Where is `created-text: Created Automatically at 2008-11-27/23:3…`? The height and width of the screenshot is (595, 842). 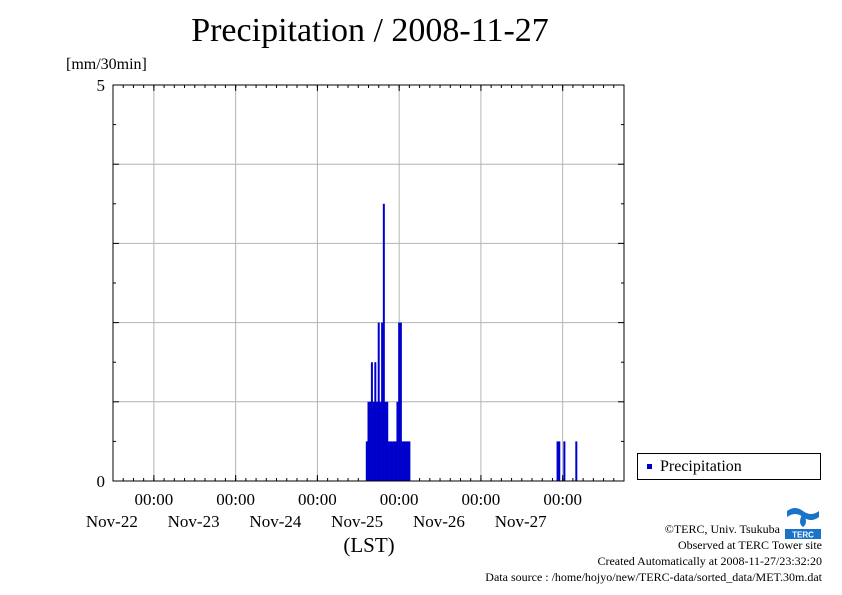 created-text: Created Automatically at 2008-11-27/23:3… is located at coordinates (709, 561).